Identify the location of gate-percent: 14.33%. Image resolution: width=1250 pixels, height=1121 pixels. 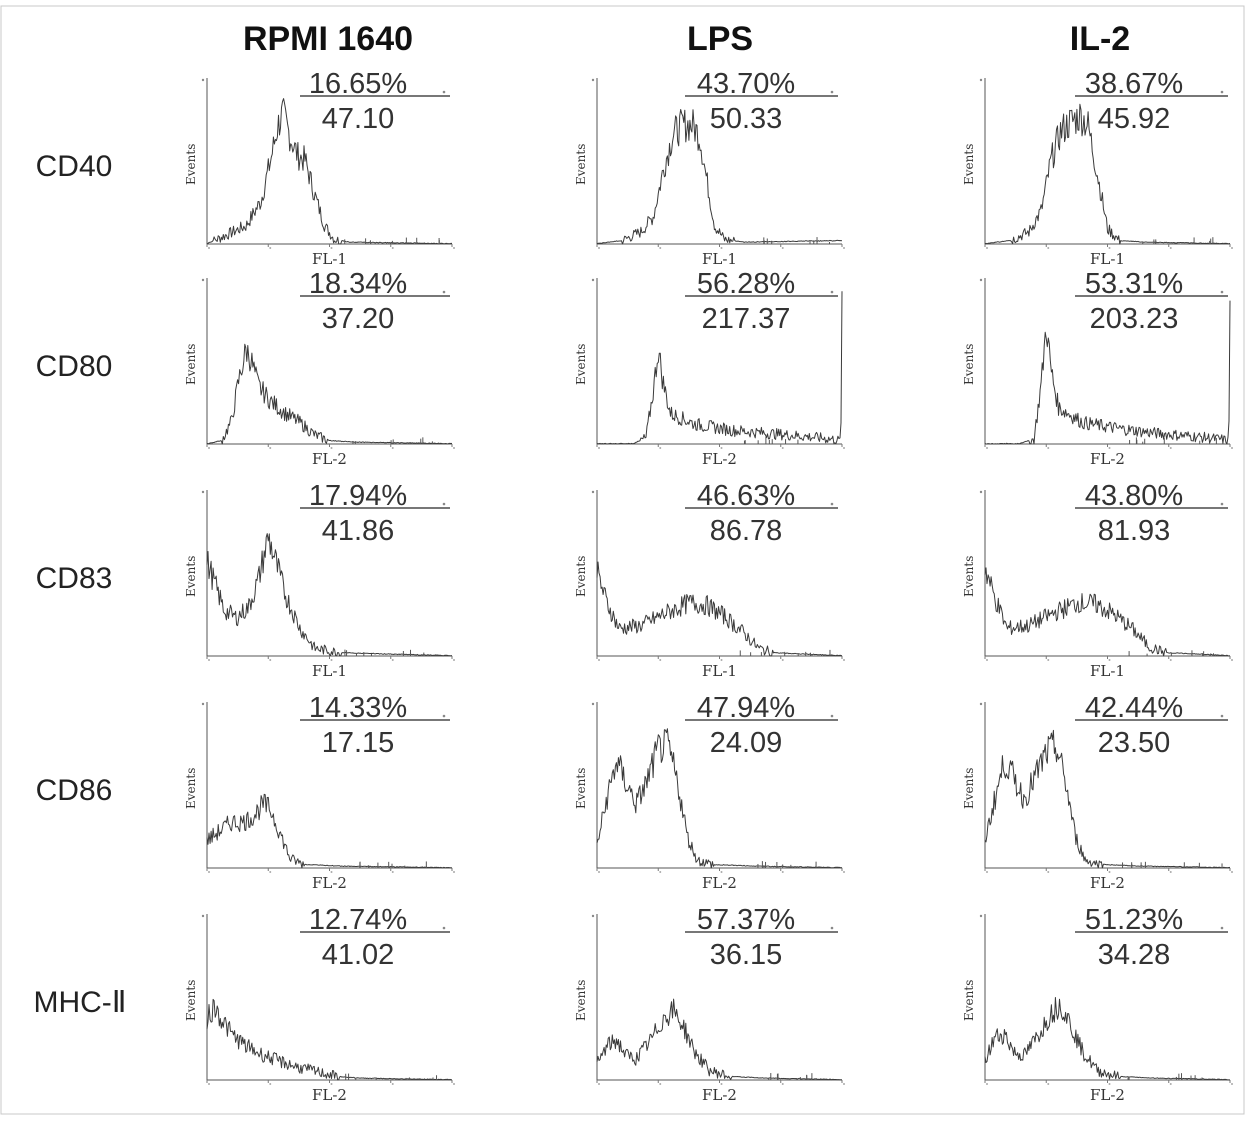
(358, 708).